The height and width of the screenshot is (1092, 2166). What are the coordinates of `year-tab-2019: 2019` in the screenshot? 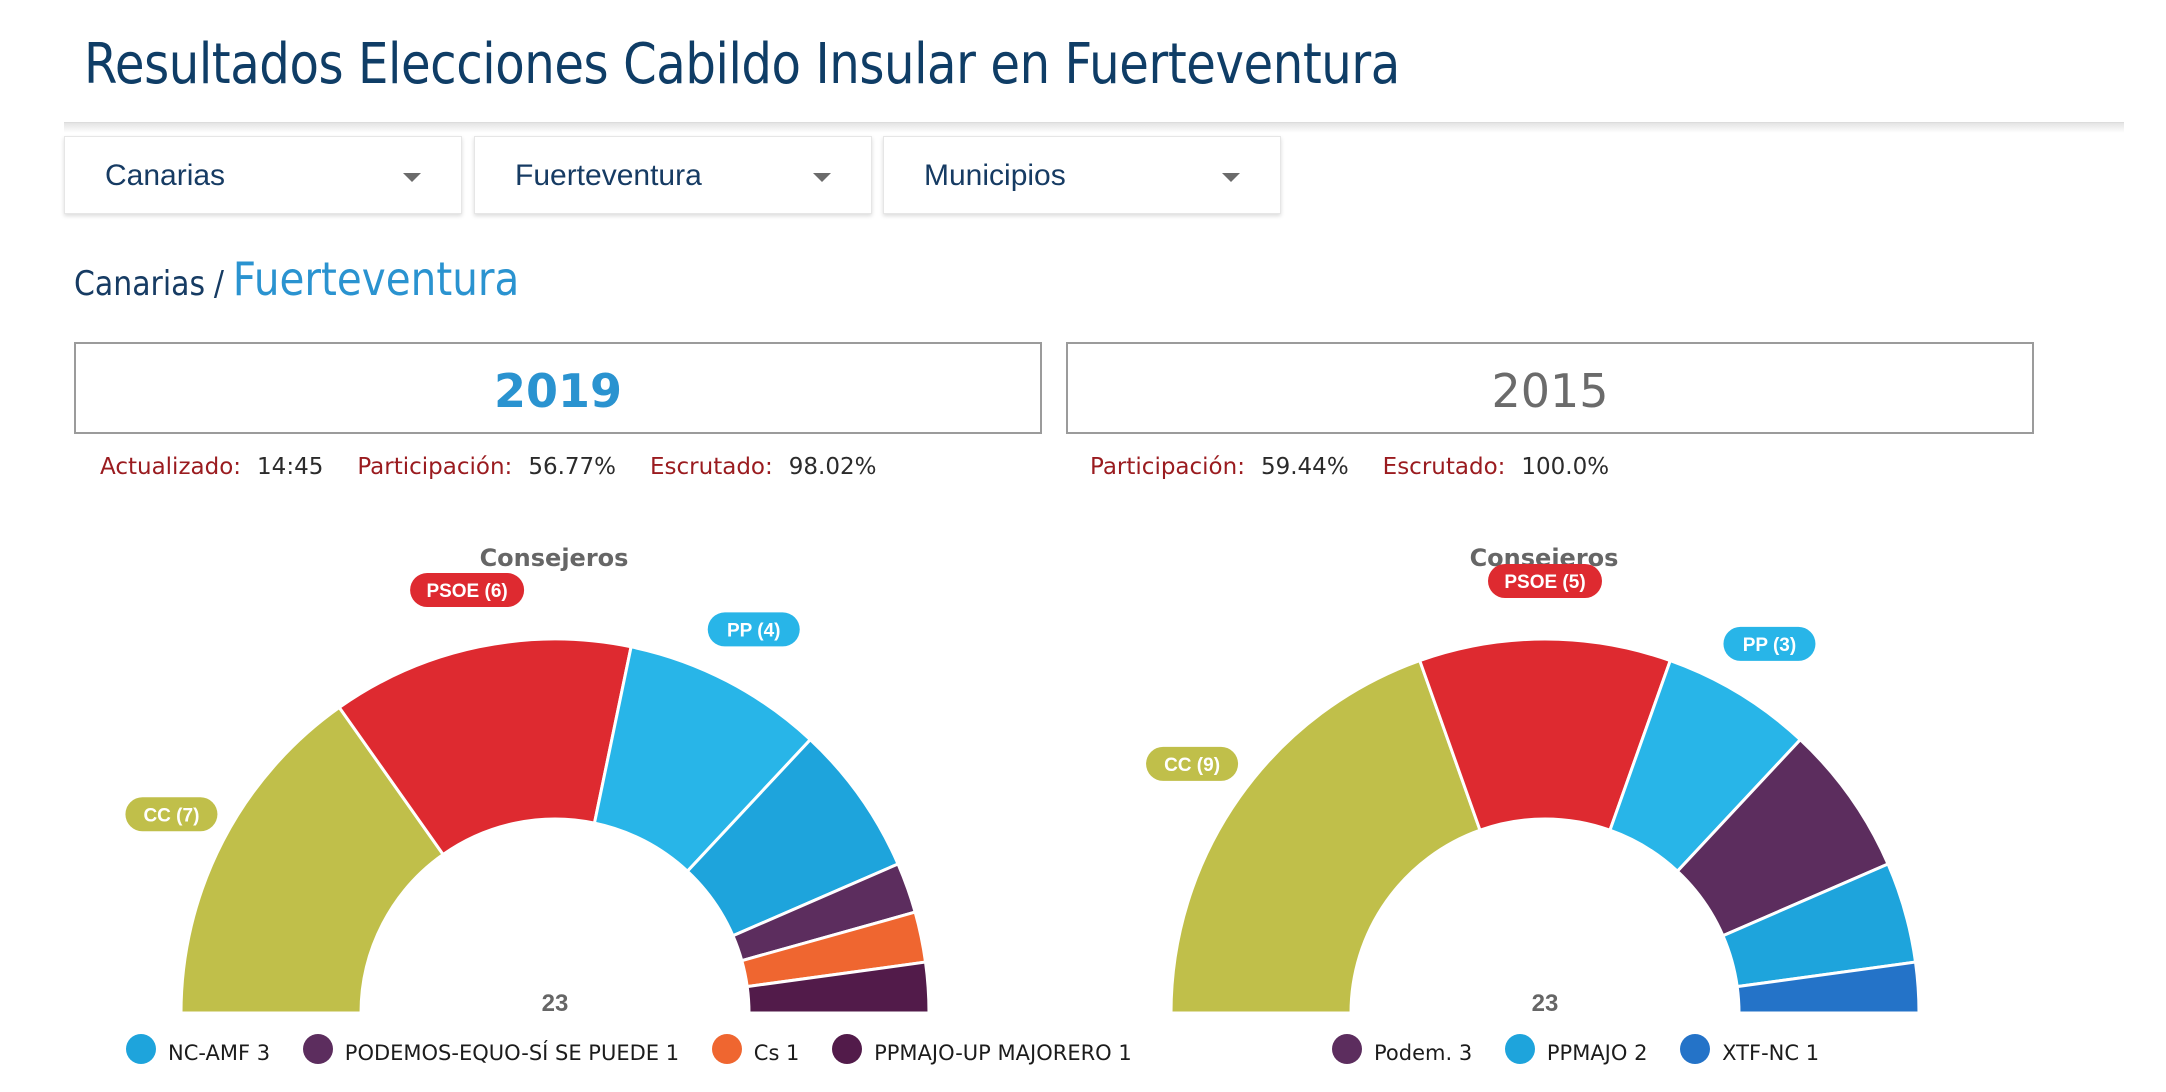 It's located at (558, 388).